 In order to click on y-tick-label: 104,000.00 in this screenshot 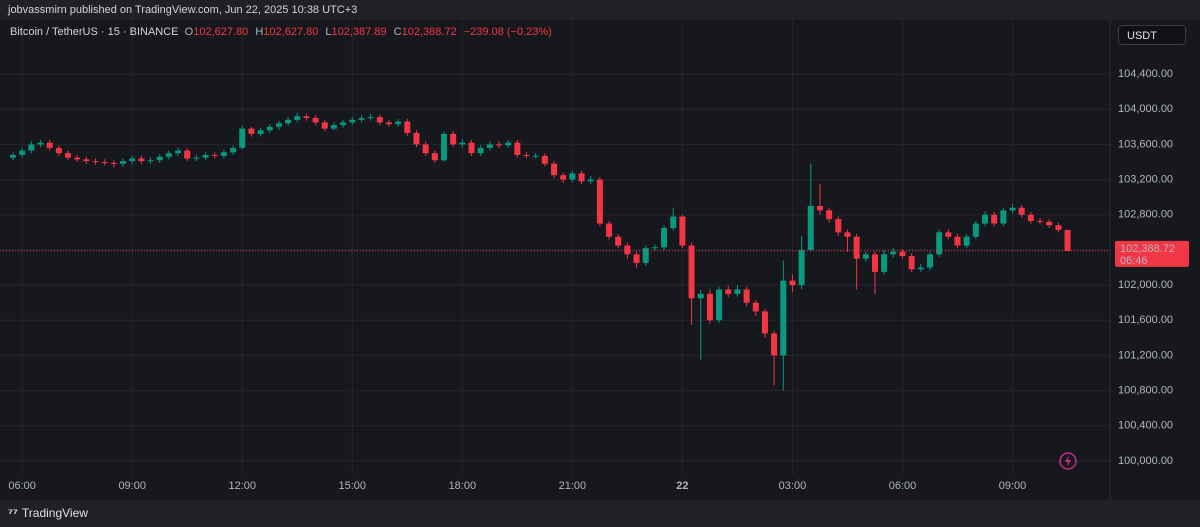, I will do `click(1145, 109)`.